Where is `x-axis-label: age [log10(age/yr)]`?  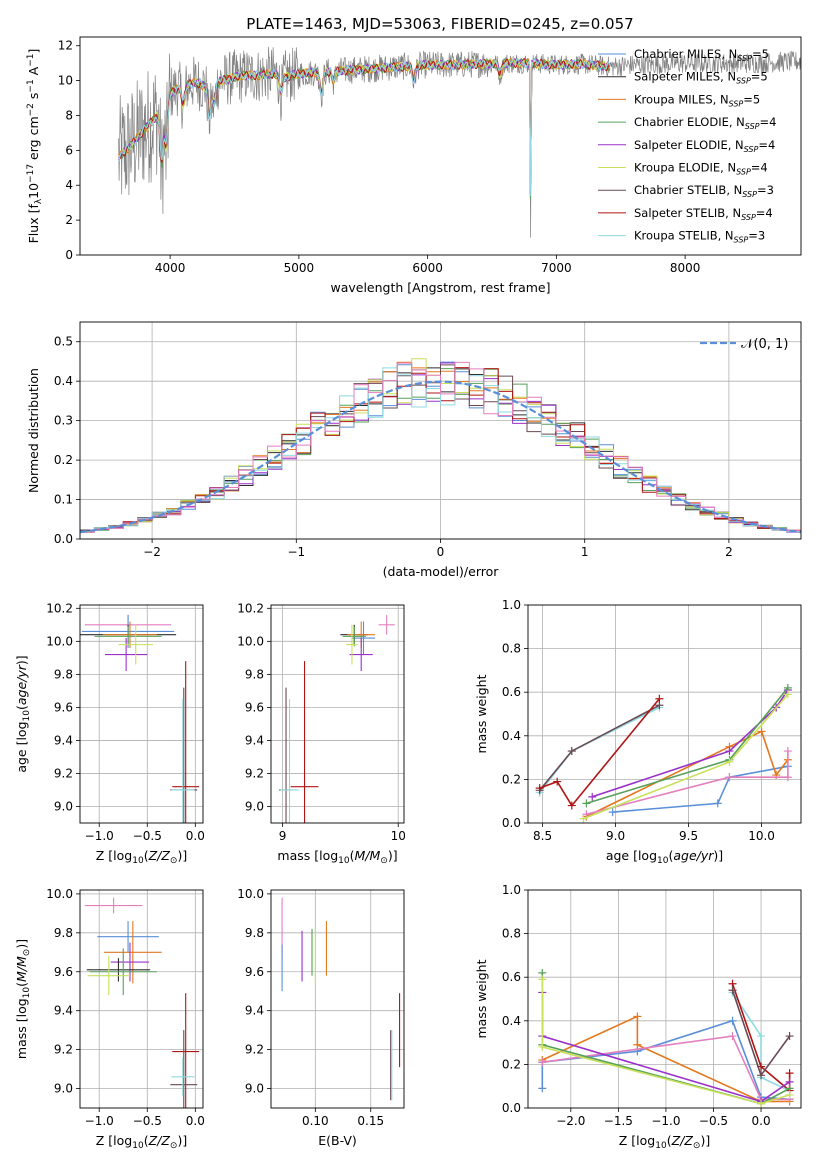 x-axis-label: age [log10(age/yr)] is located at coordinates (664, 857).